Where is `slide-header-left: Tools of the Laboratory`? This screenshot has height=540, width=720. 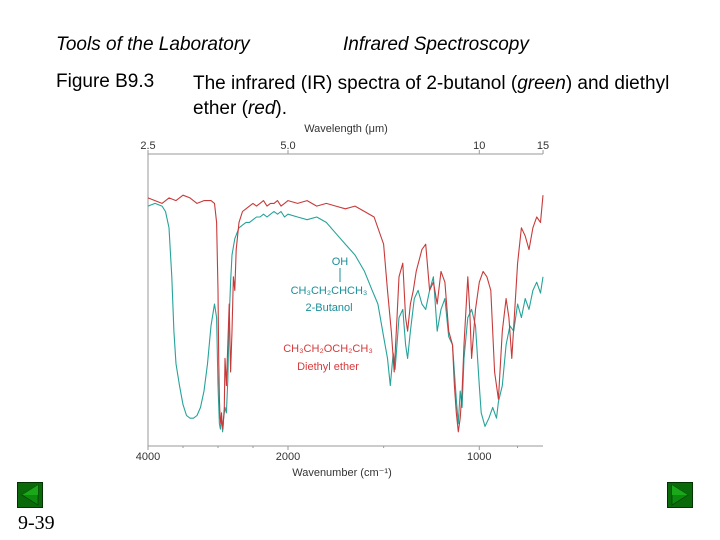
slide-header-left: Tools of the Laboratory is located at coordinates (153, 44).